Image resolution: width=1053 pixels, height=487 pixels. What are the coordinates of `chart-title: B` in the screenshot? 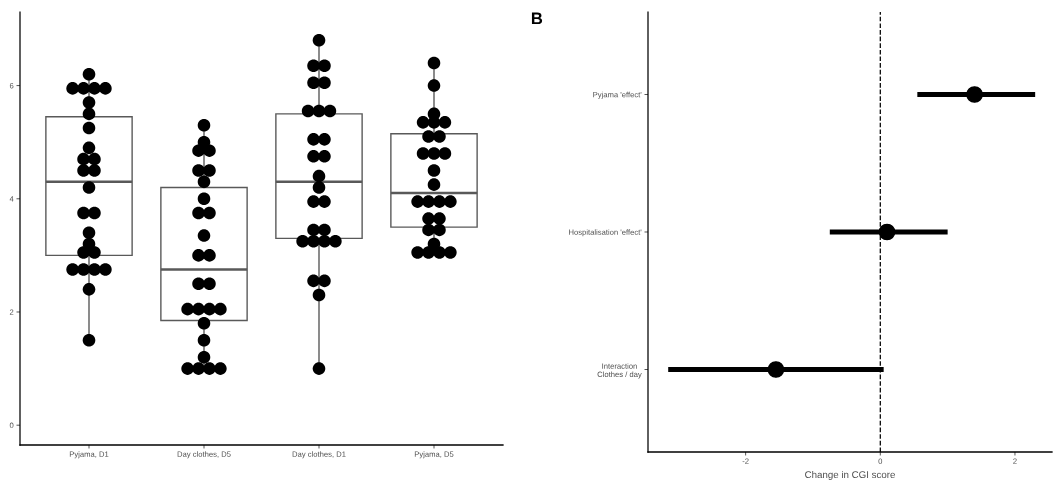 It's located at (537, 18).